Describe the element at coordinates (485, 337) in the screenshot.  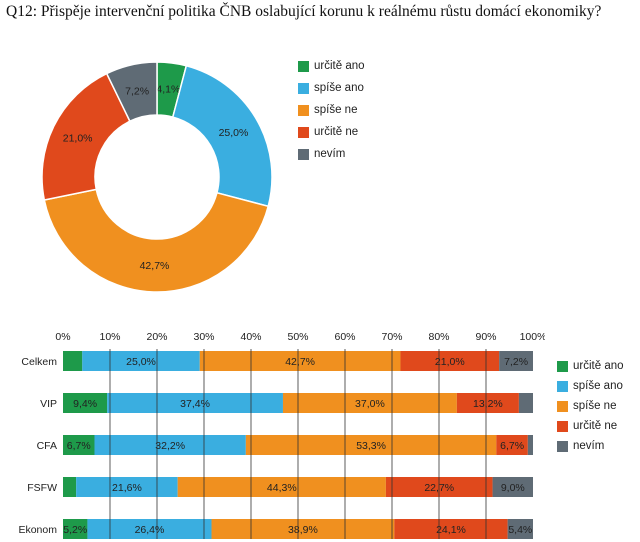
I see `x-tick-label: 90%` at that location.